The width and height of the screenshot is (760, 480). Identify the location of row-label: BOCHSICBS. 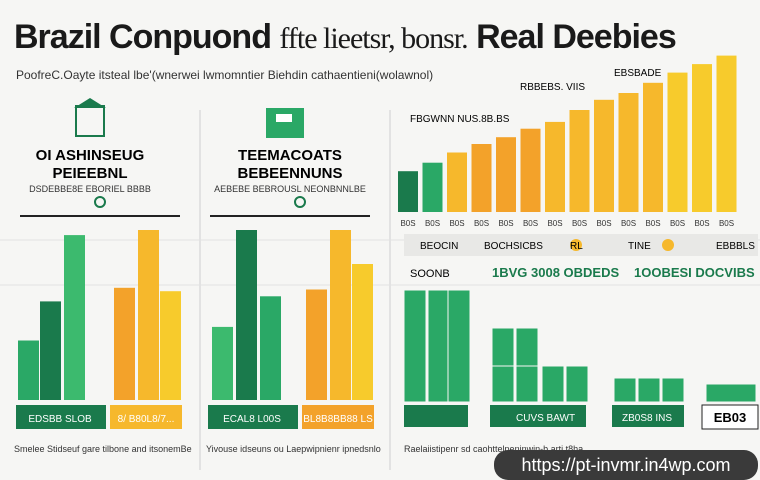
(513, 246).